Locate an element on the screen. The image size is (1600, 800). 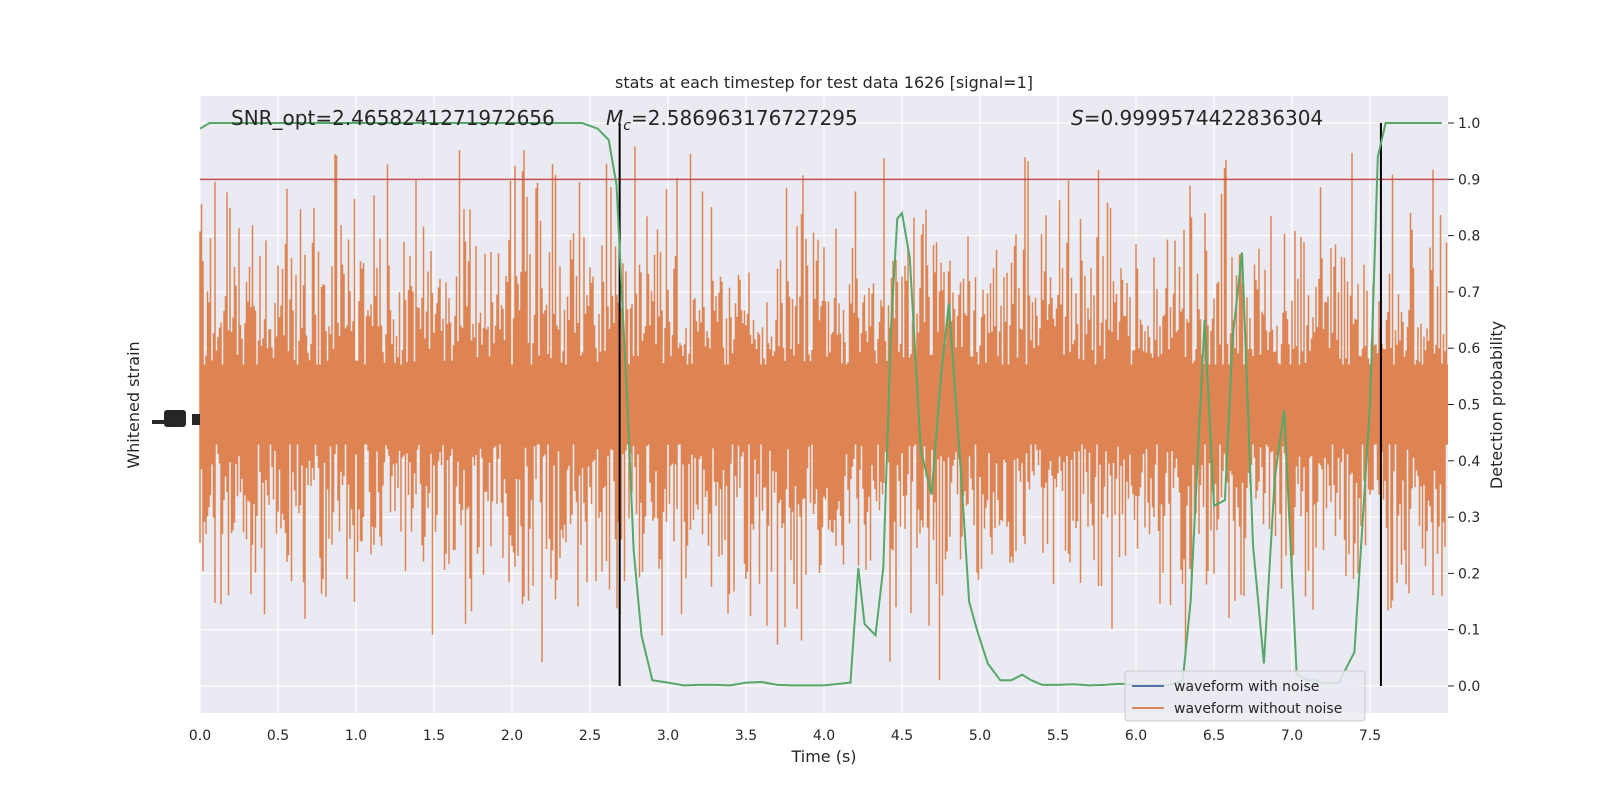
x-tick-label: 0.0 is located at coordinates (200, 736).